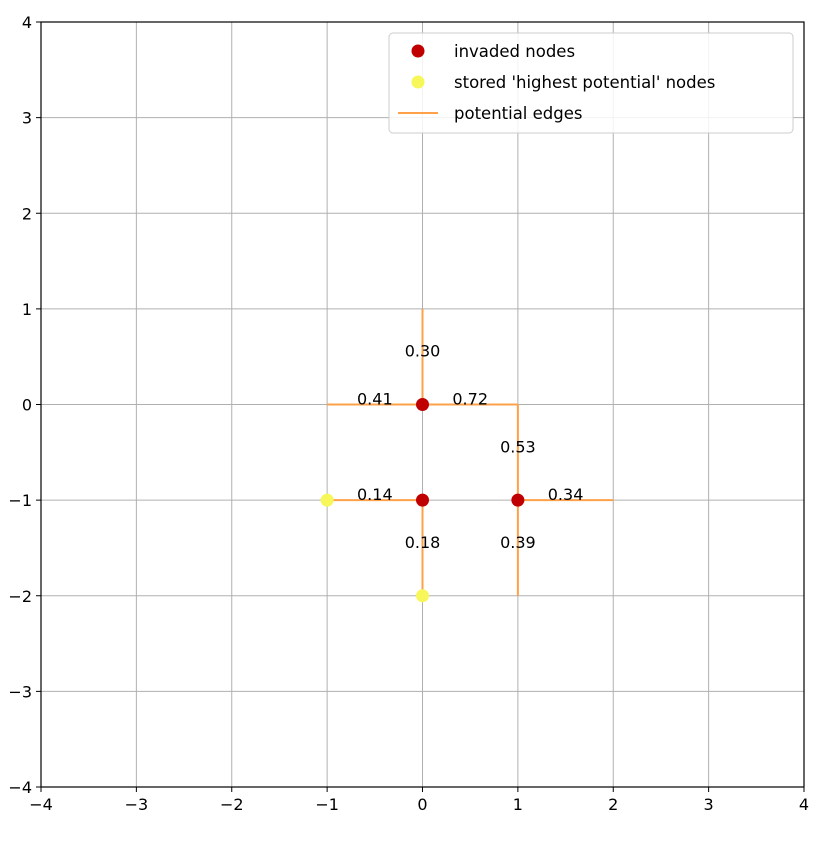 The height and width of the screenshot is (853, 838). What do you see at coordinates (709, 804) in the screenshot?
I see `x-tick-label: 3` at bounding box center [709, 804].